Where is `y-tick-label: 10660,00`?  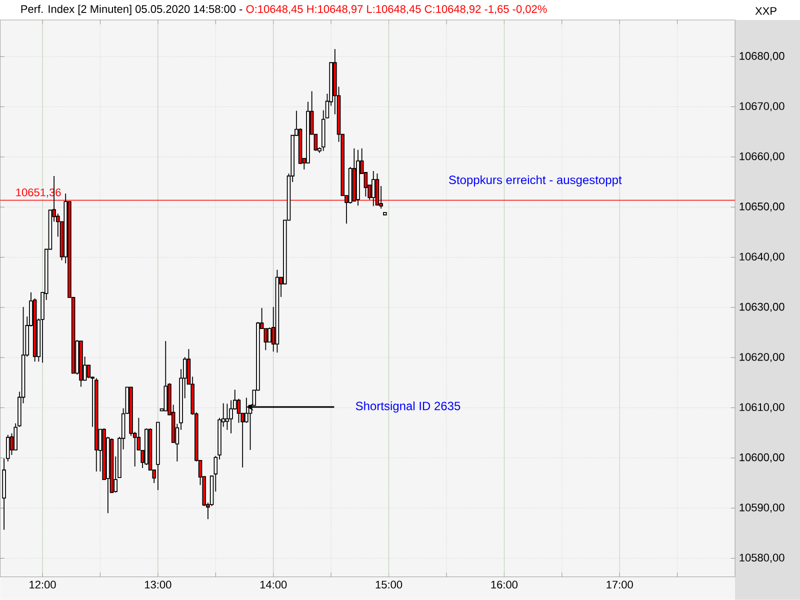
y-tick-label: 10660,00 is located at coordinates (762, 157).